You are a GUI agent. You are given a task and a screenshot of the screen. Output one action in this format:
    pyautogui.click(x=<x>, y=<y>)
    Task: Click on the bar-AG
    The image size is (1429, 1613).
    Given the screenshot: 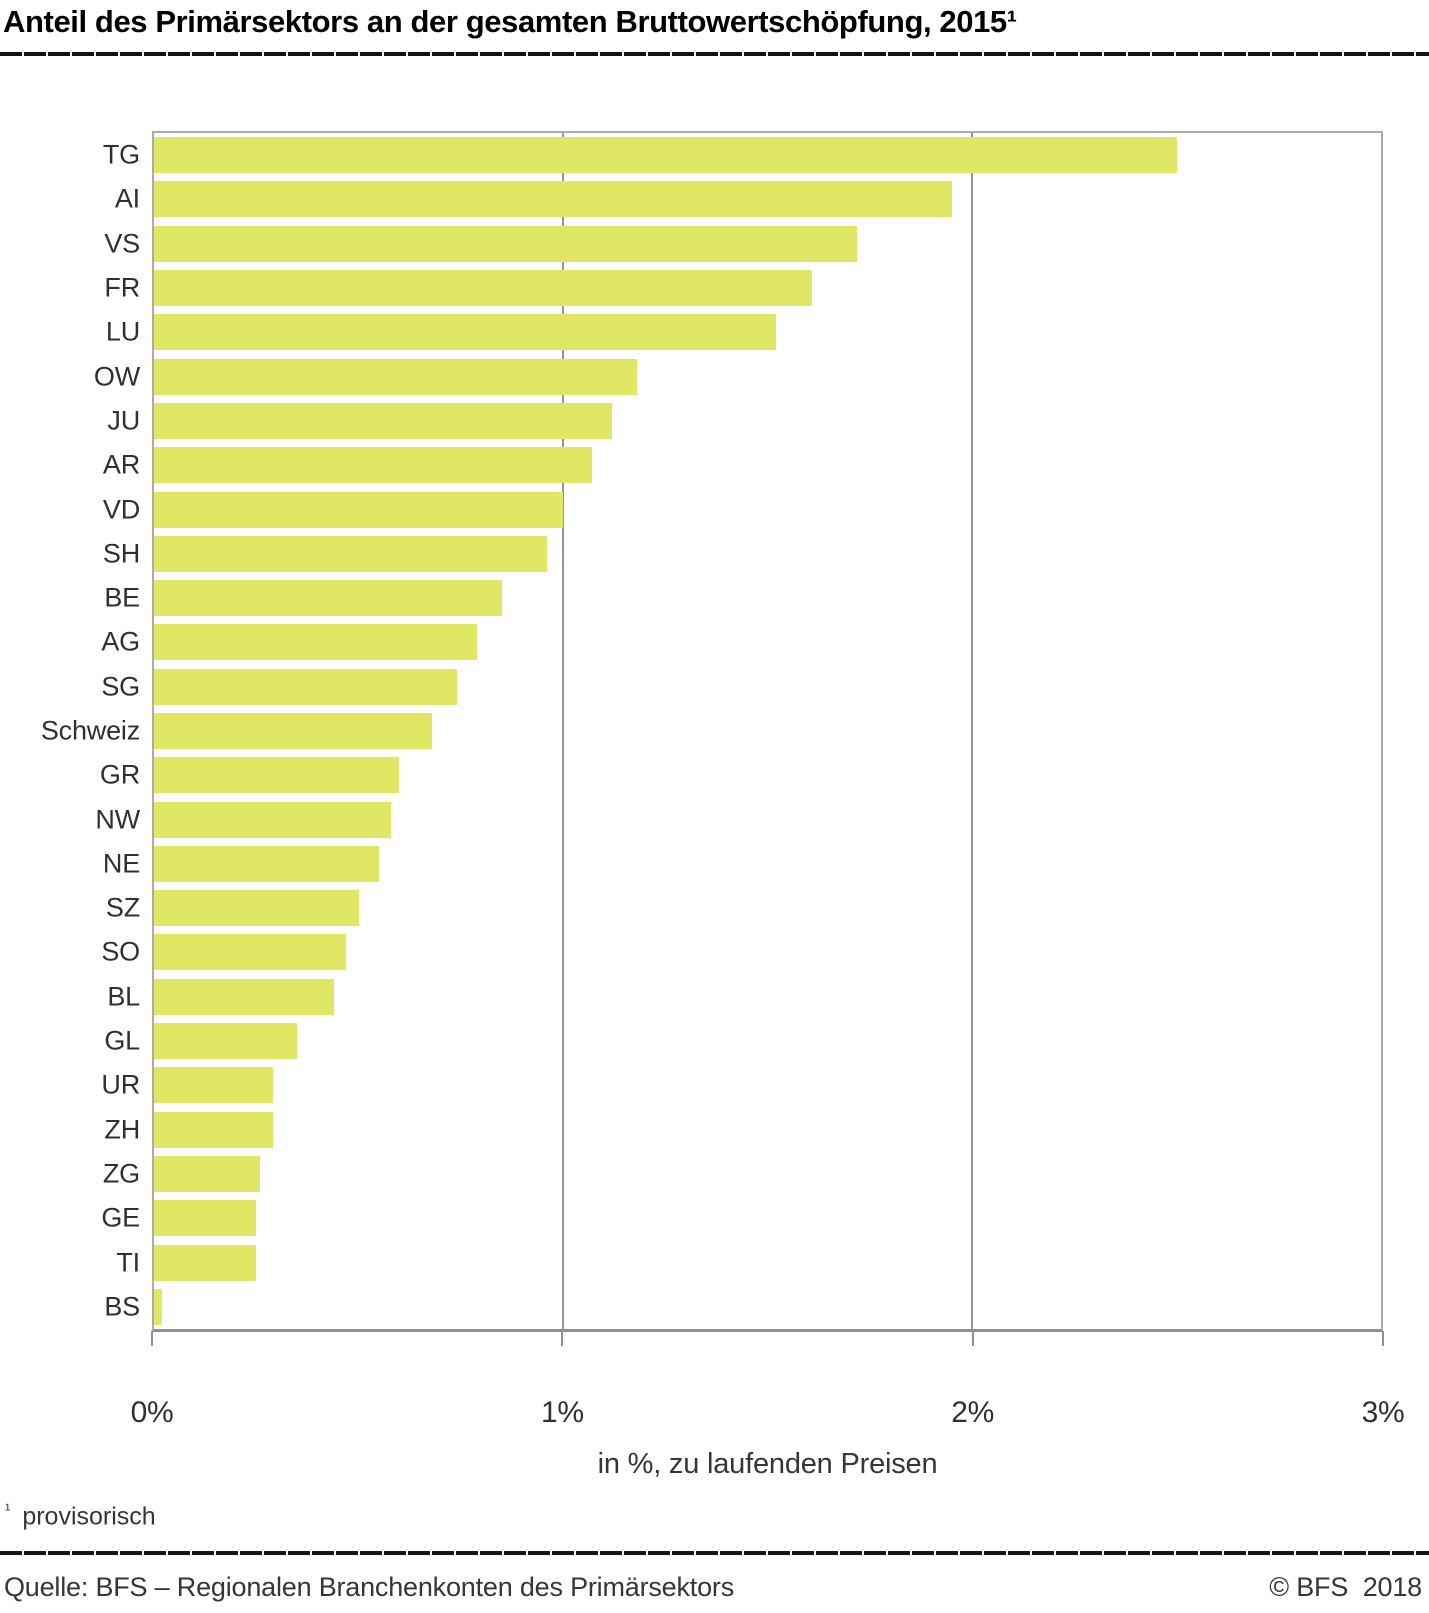 What is the action you would take?
    pyautogui.click(x=316, y=642)
    